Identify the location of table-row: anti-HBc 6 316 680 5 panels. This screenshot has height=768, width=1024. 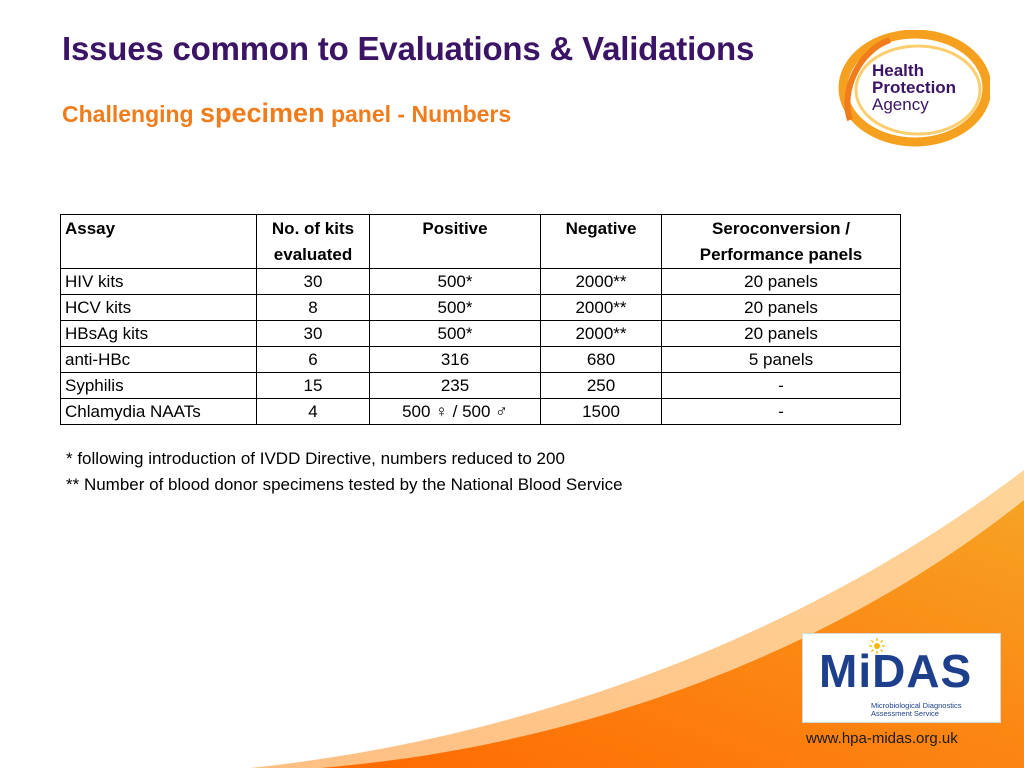
(480, 359).